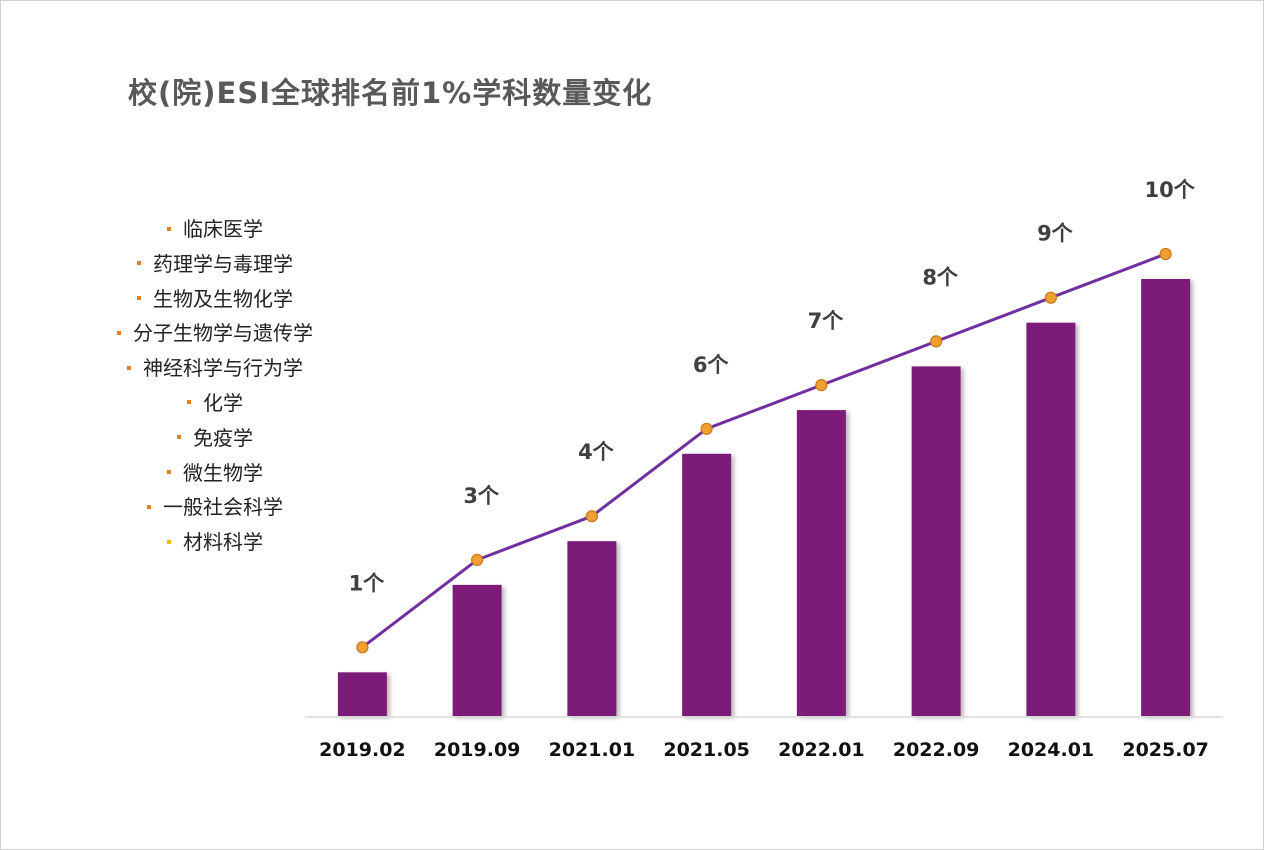 The height and width of the screenshot is (850, 1264). I want to click on legend-item-label: 一般社会科学, so click(223, 507).